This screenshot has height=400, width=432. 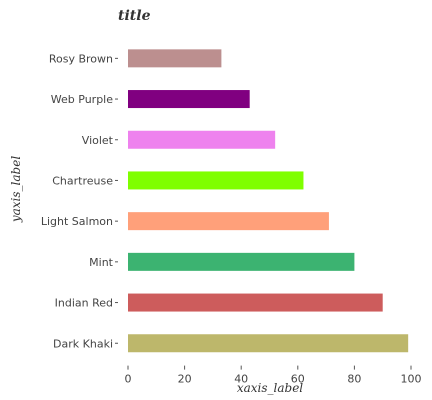 I want to click on bar-violet, so click(x=202, y=139).